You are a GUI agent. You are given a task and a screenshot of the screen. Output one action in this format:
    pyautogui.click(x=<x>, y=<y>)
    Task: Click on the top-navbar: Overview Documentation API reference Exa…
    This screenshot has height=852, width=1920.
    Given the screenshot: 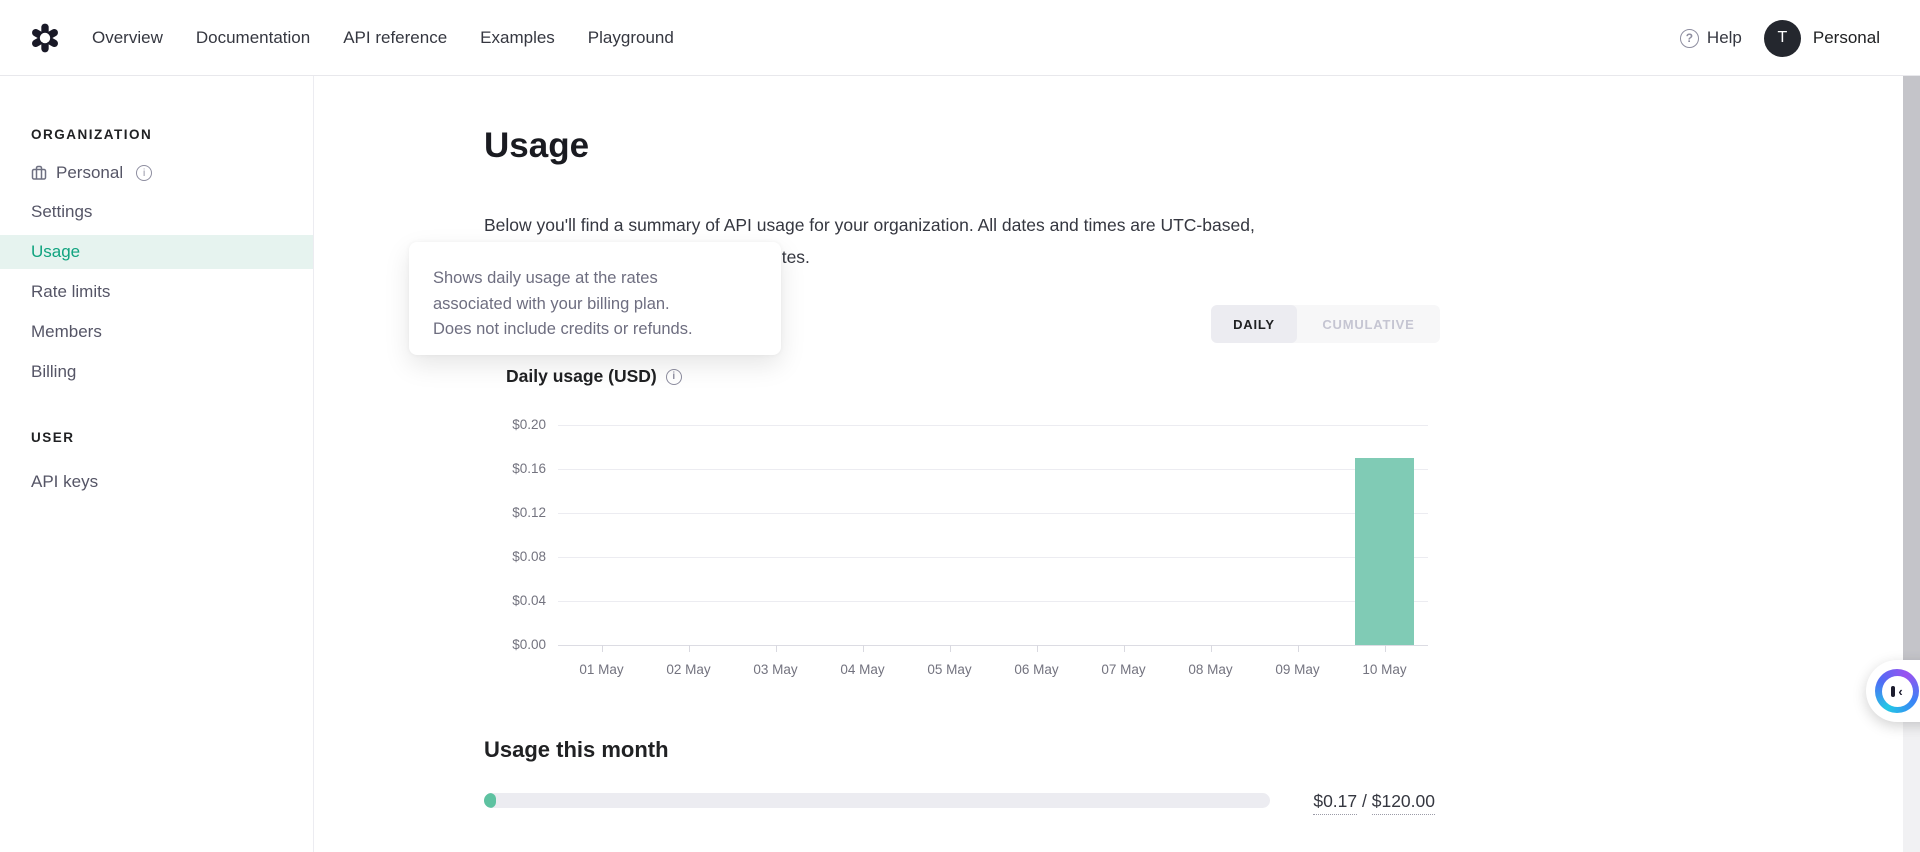 What is the action you would take?
    pyautogui.click(x=960, y=38)
    